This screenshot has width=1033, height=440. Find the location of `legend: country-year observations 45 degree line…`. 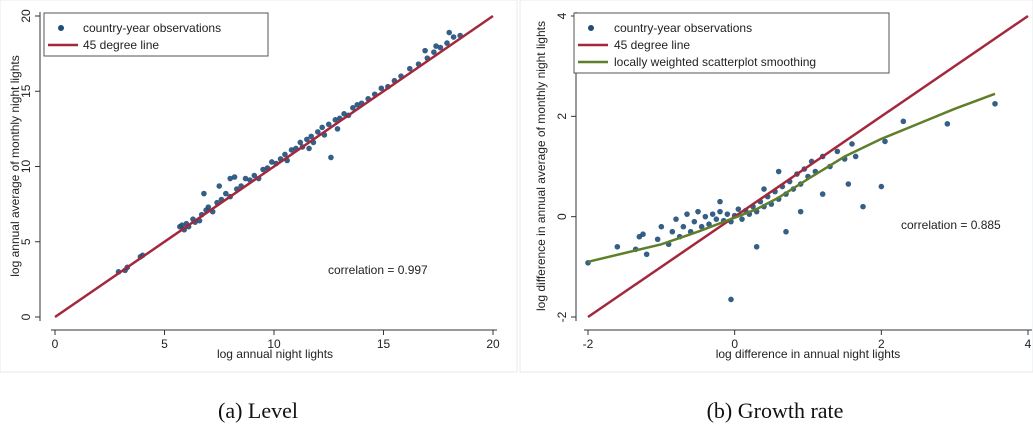

legend: country-year observations 45 degree line… is located at coordinates (731, 43).